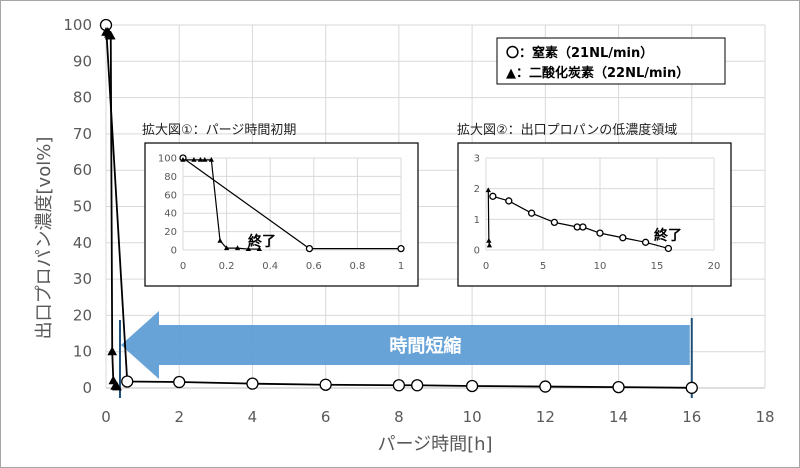  I want to click on x-axis-label: パージ時間[h], so click(434, 444).